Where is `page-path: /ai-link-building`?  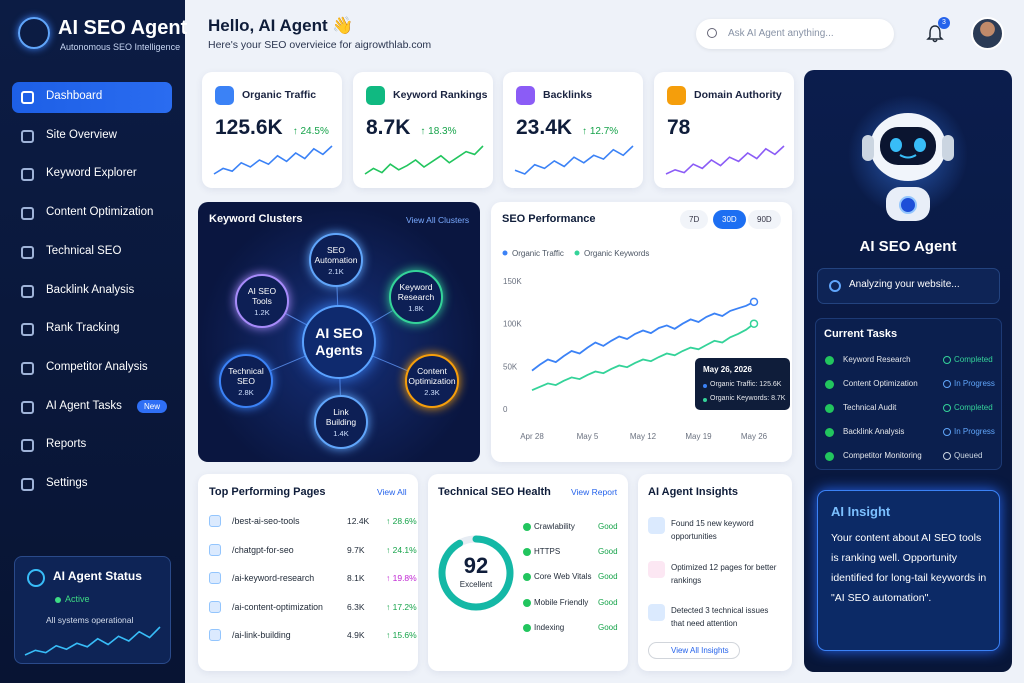
page-path: /ai-link-building is located at coordinates (261, 635).